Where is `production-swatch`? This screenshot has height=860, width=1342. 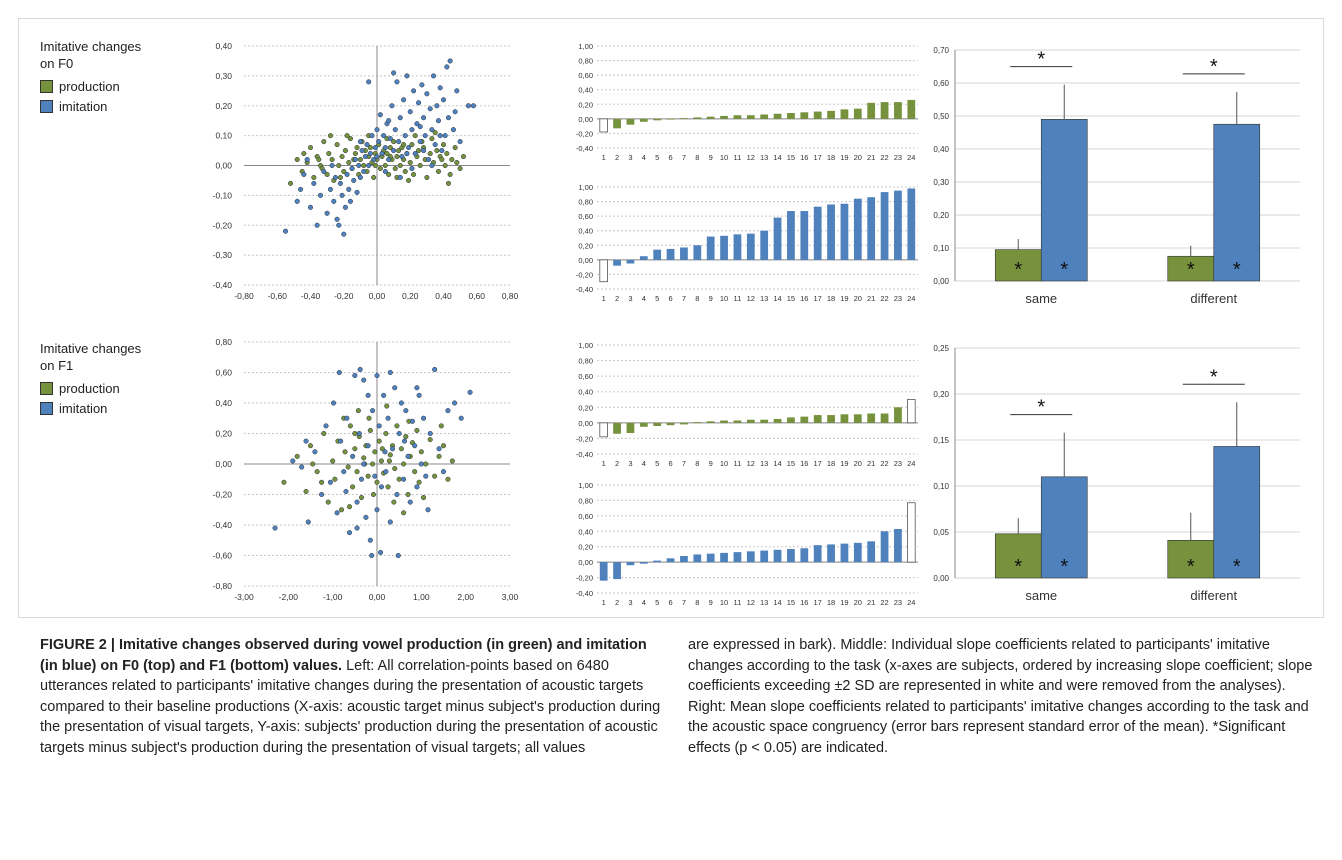
production-swatch is located at coordinates (46, 86).